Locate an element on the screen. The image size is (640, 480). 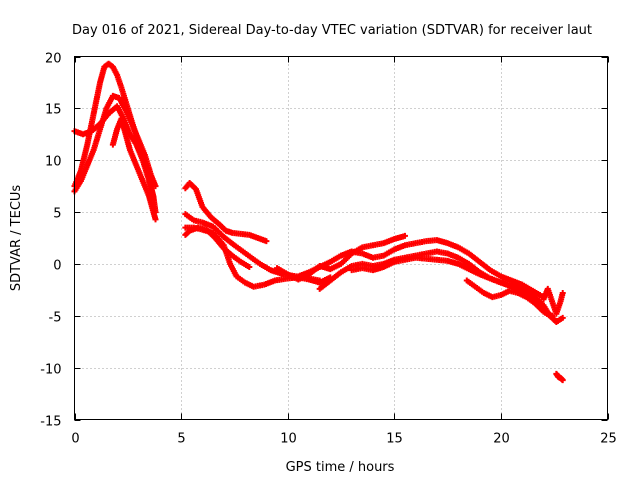
x-tick-label: 15 is located at coordinates (394, 439).